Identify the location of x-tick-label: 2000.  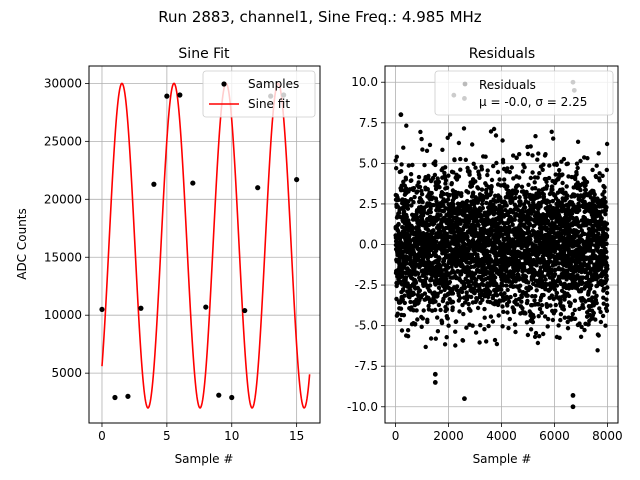
(448, 436).